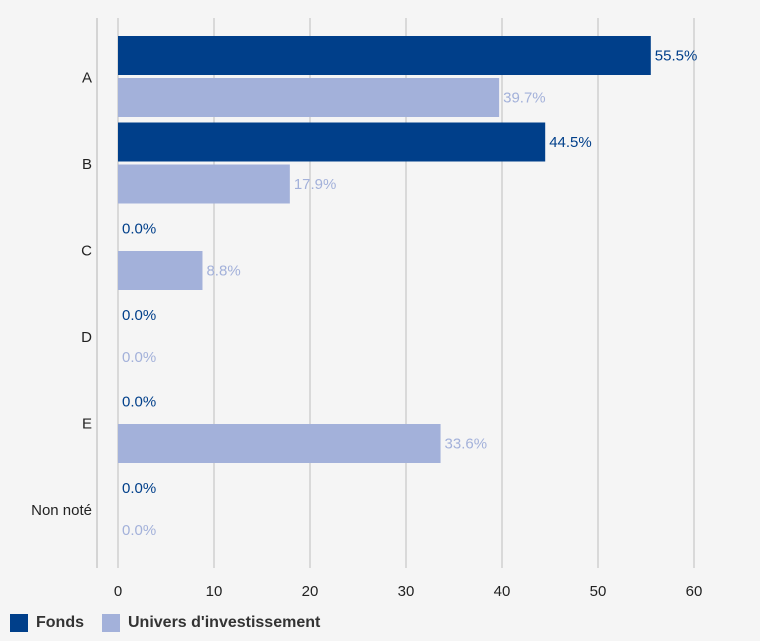 The height and width of the screenshot is (641, 760). What do you see at coordinates (570, 142) in the screenshot?
I see `data-label: 44.5%` at bounding box center [570, 142].